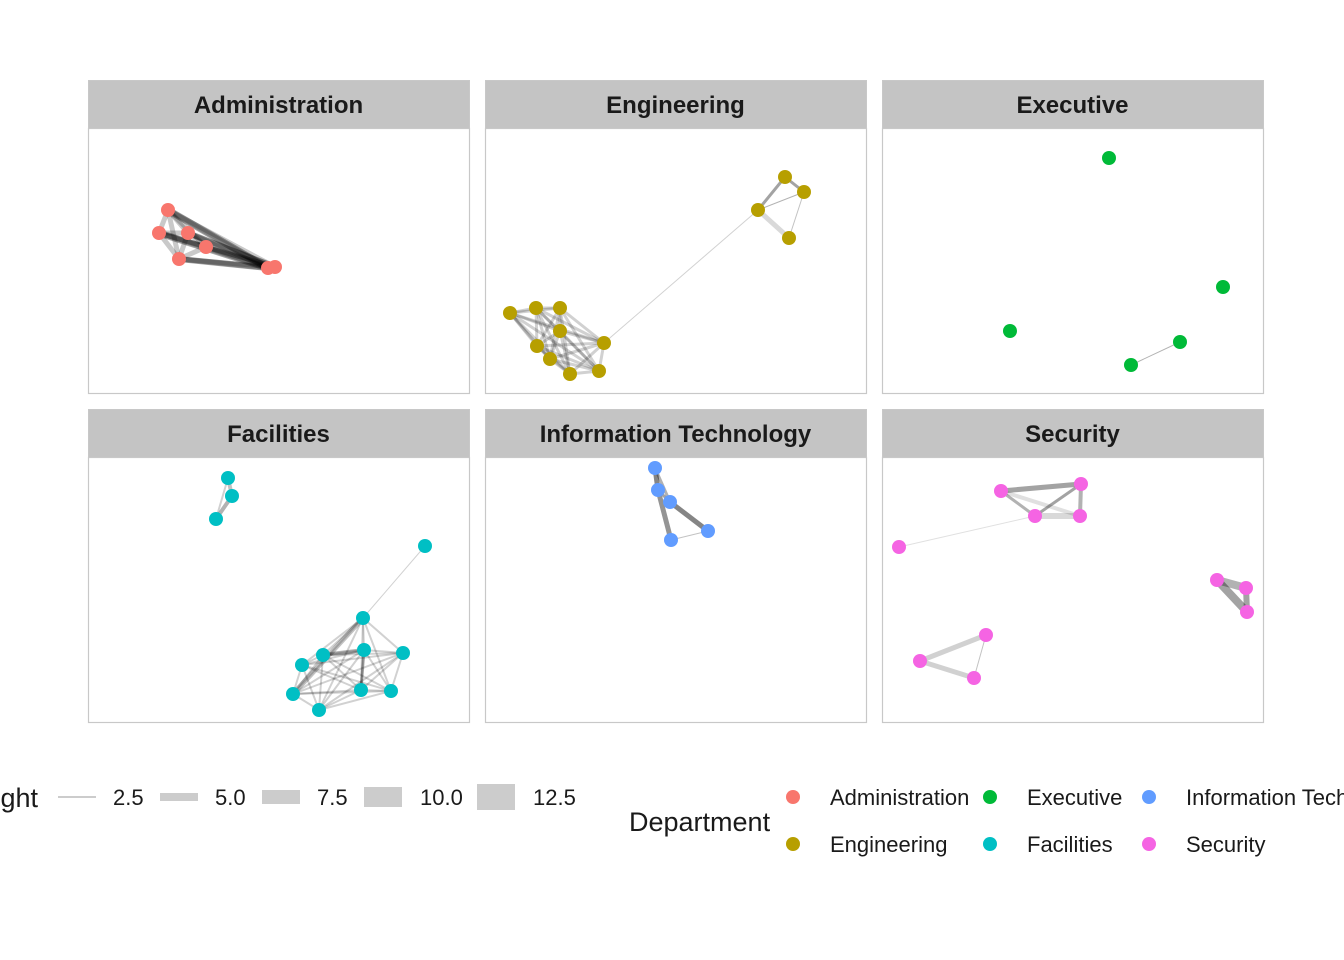 The width and height of the screenshot is (1344, 960). I want to click on department-legend-label: Information Technology, so click(1265, 797).